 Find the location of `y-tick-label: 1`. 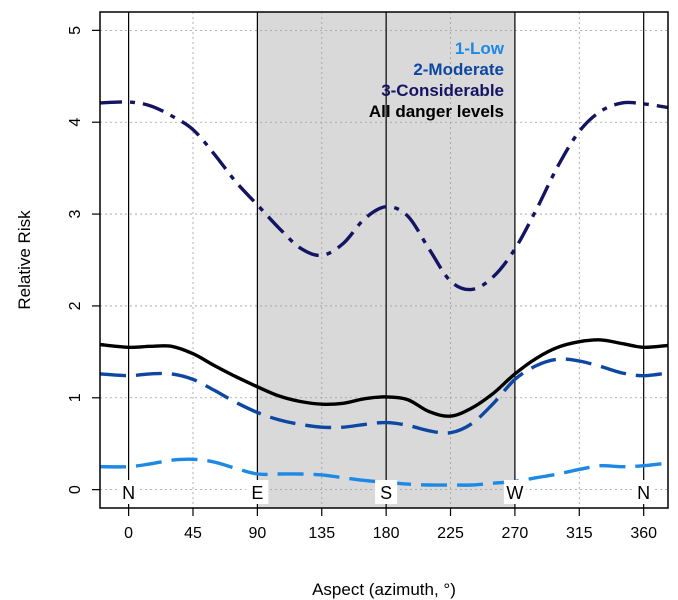

y-tick-label: 1 is located at coordinates (75, 397).